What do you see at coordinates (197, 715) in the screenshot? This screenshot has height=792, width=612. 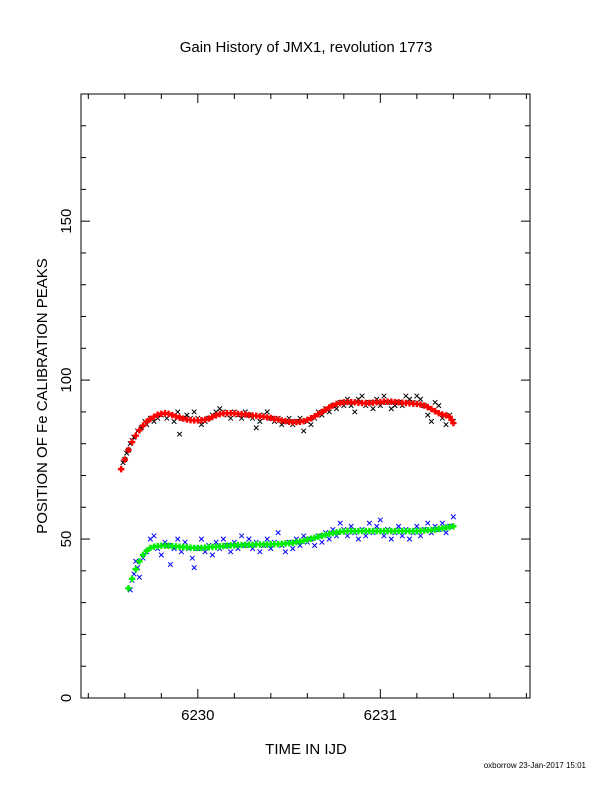 I see `x-tick-label: 6230` at bounding box center [197, 715].